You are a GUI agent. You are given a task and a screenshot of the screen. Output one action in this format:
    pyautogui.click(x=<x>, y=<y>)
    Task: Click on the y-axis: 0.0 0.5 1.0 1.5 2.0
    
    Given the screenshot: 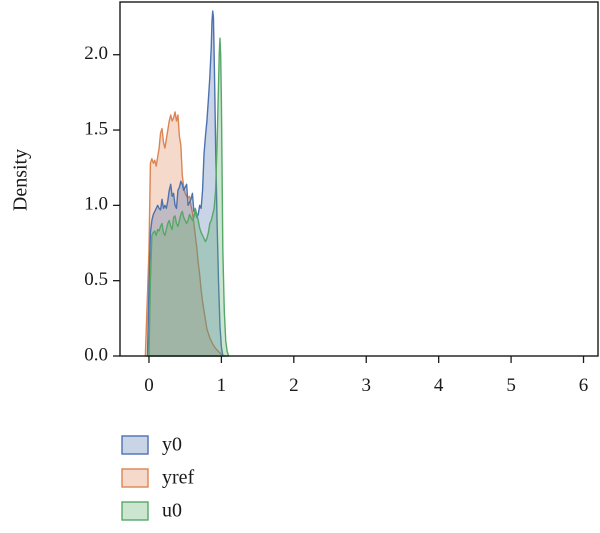 What is the action you would take?
    pyautogui.click(x=102, y=204)
    